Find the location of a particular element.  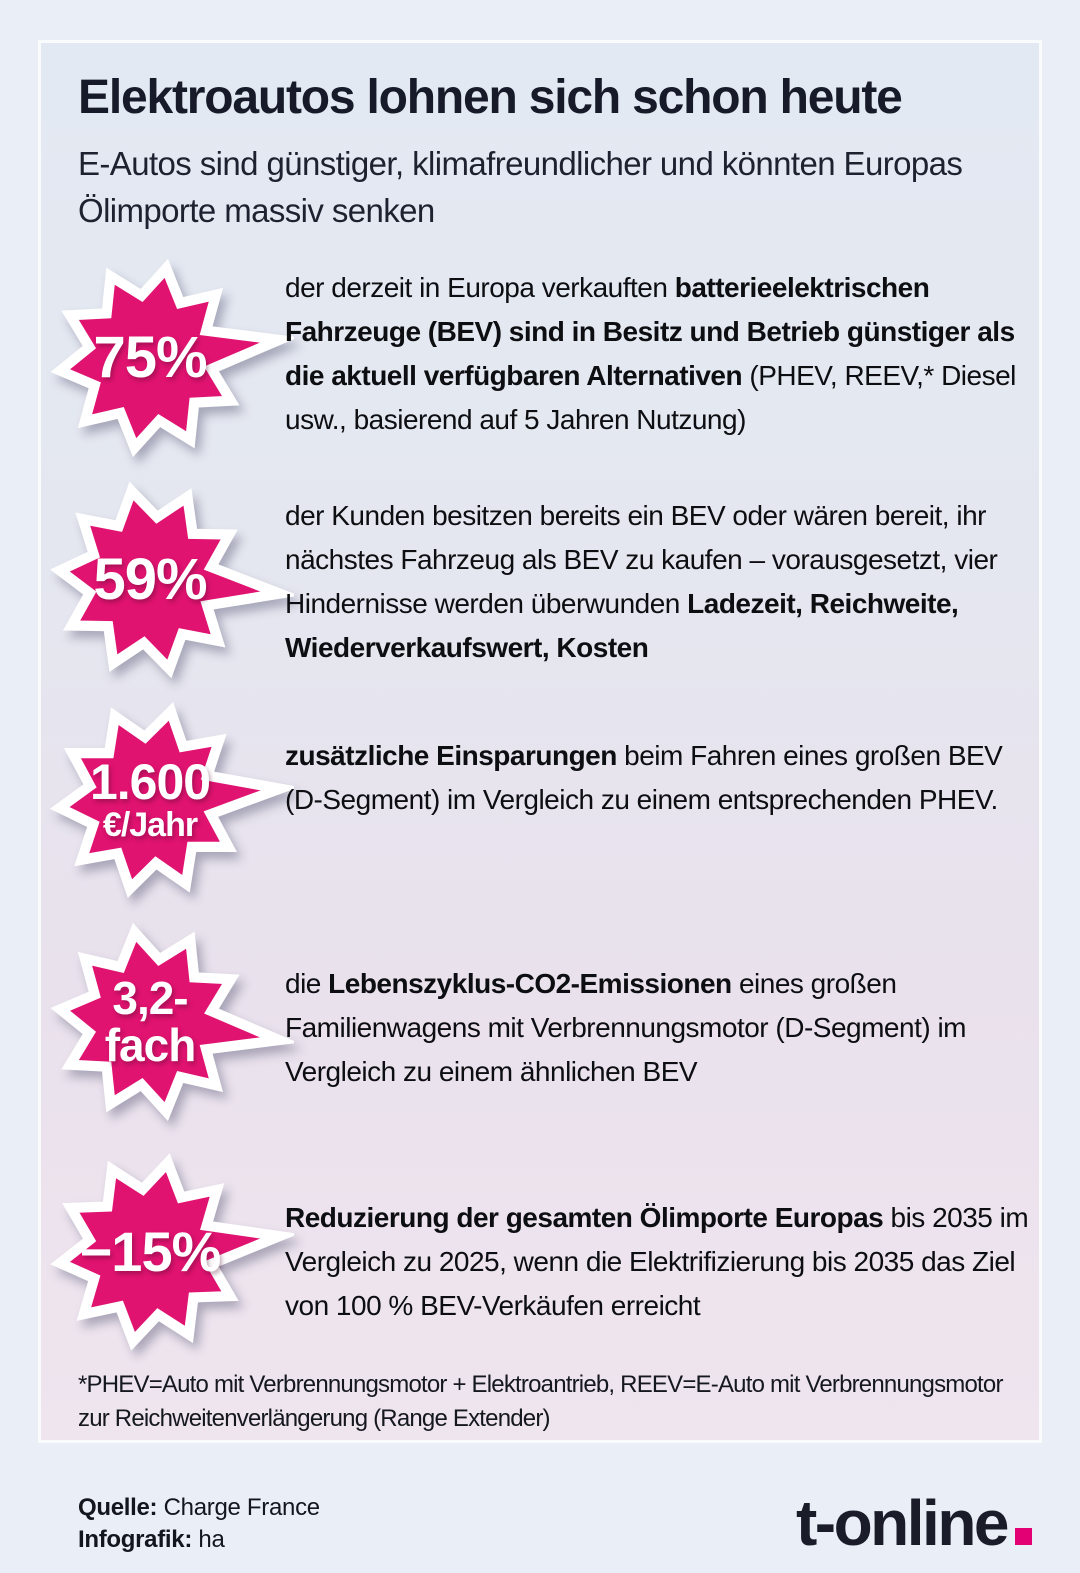

logo-dot is located at coordinates (1023, 1536).